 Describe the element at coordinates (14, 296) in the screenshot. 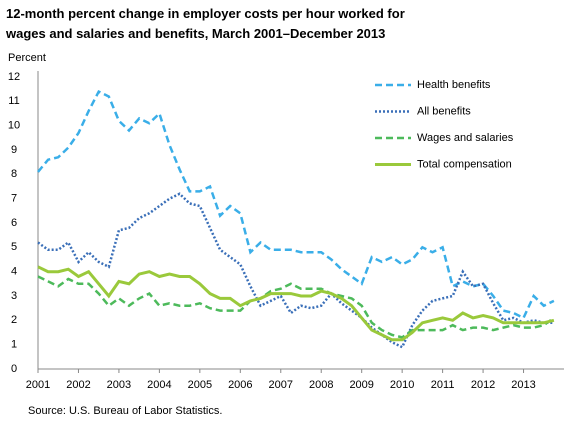

I see `y-tick-label: 3` at that location.